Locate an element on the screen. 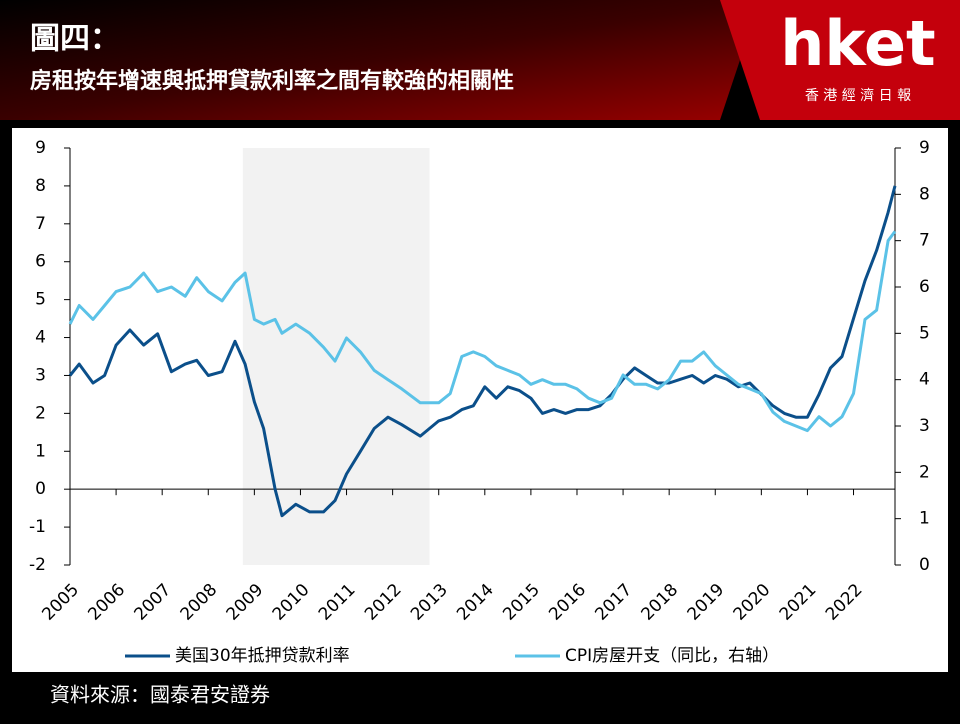 The height and width of the screenshot is (724, 960). y2-tick-label: 3 is located at coordinates (924, 426).